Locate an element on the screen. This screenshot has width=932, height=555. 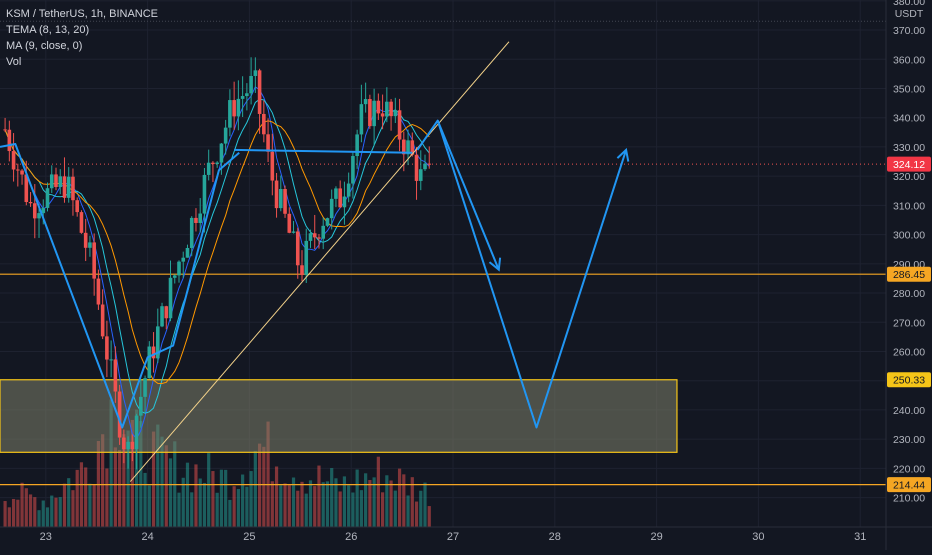
time-tick-label: 27 is located at coordinates (453, 537).